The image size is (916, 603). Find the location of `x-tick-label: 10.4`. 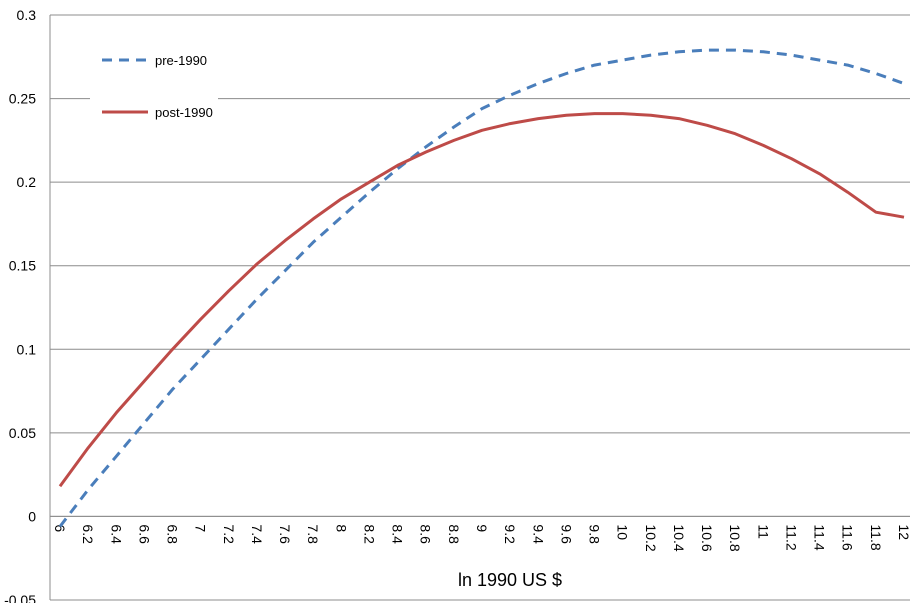

x-tick-label: 10.4 is located at coordinates (679, 537).